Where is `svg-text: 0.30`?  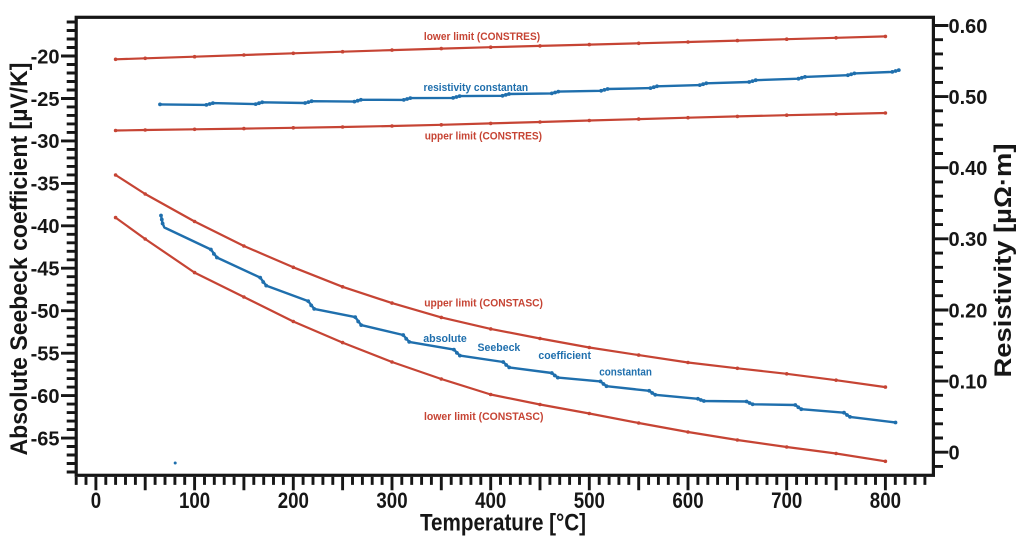
svg-text: 0.30 is located at coordinates (968, 240).